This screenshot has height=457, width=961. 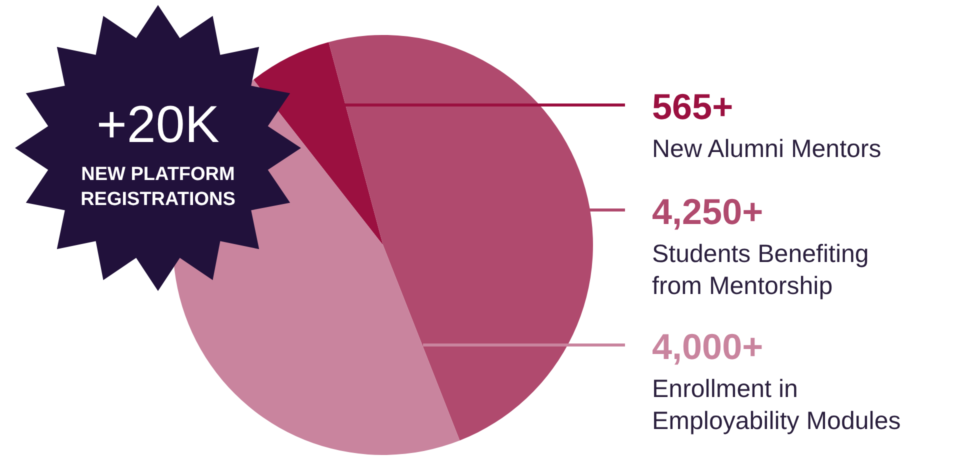 What do you see at coordinates (708, 211) in the screenshot?
I see `data-label: 4,250+` at bounding box center [708, 211].